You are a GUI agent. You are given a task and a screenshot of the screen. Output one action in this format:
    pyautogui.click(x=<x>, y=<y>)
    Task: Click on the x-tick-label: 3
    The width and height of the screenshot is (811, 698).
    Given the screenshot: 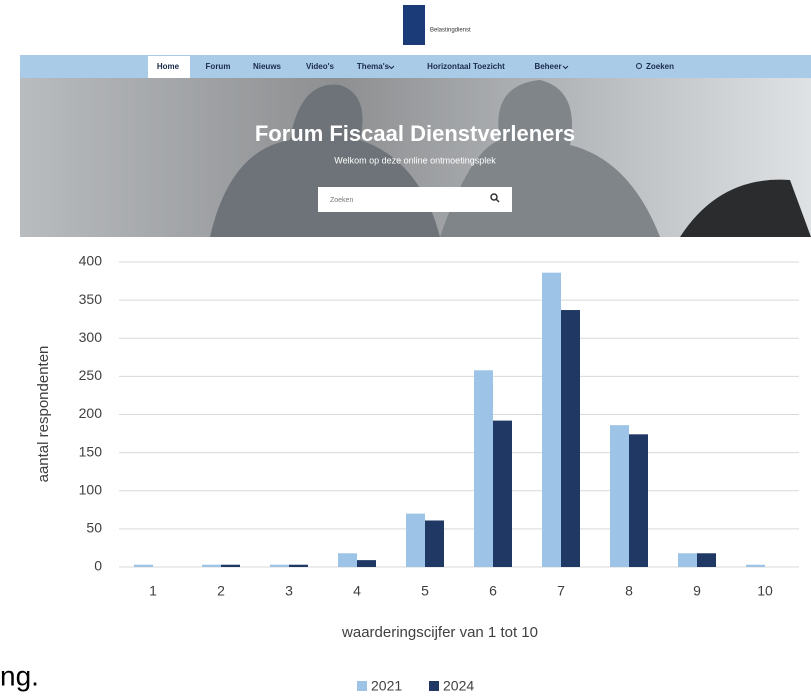 What is the action you would take?
    pyautogui.click(x=289, y=591)
    